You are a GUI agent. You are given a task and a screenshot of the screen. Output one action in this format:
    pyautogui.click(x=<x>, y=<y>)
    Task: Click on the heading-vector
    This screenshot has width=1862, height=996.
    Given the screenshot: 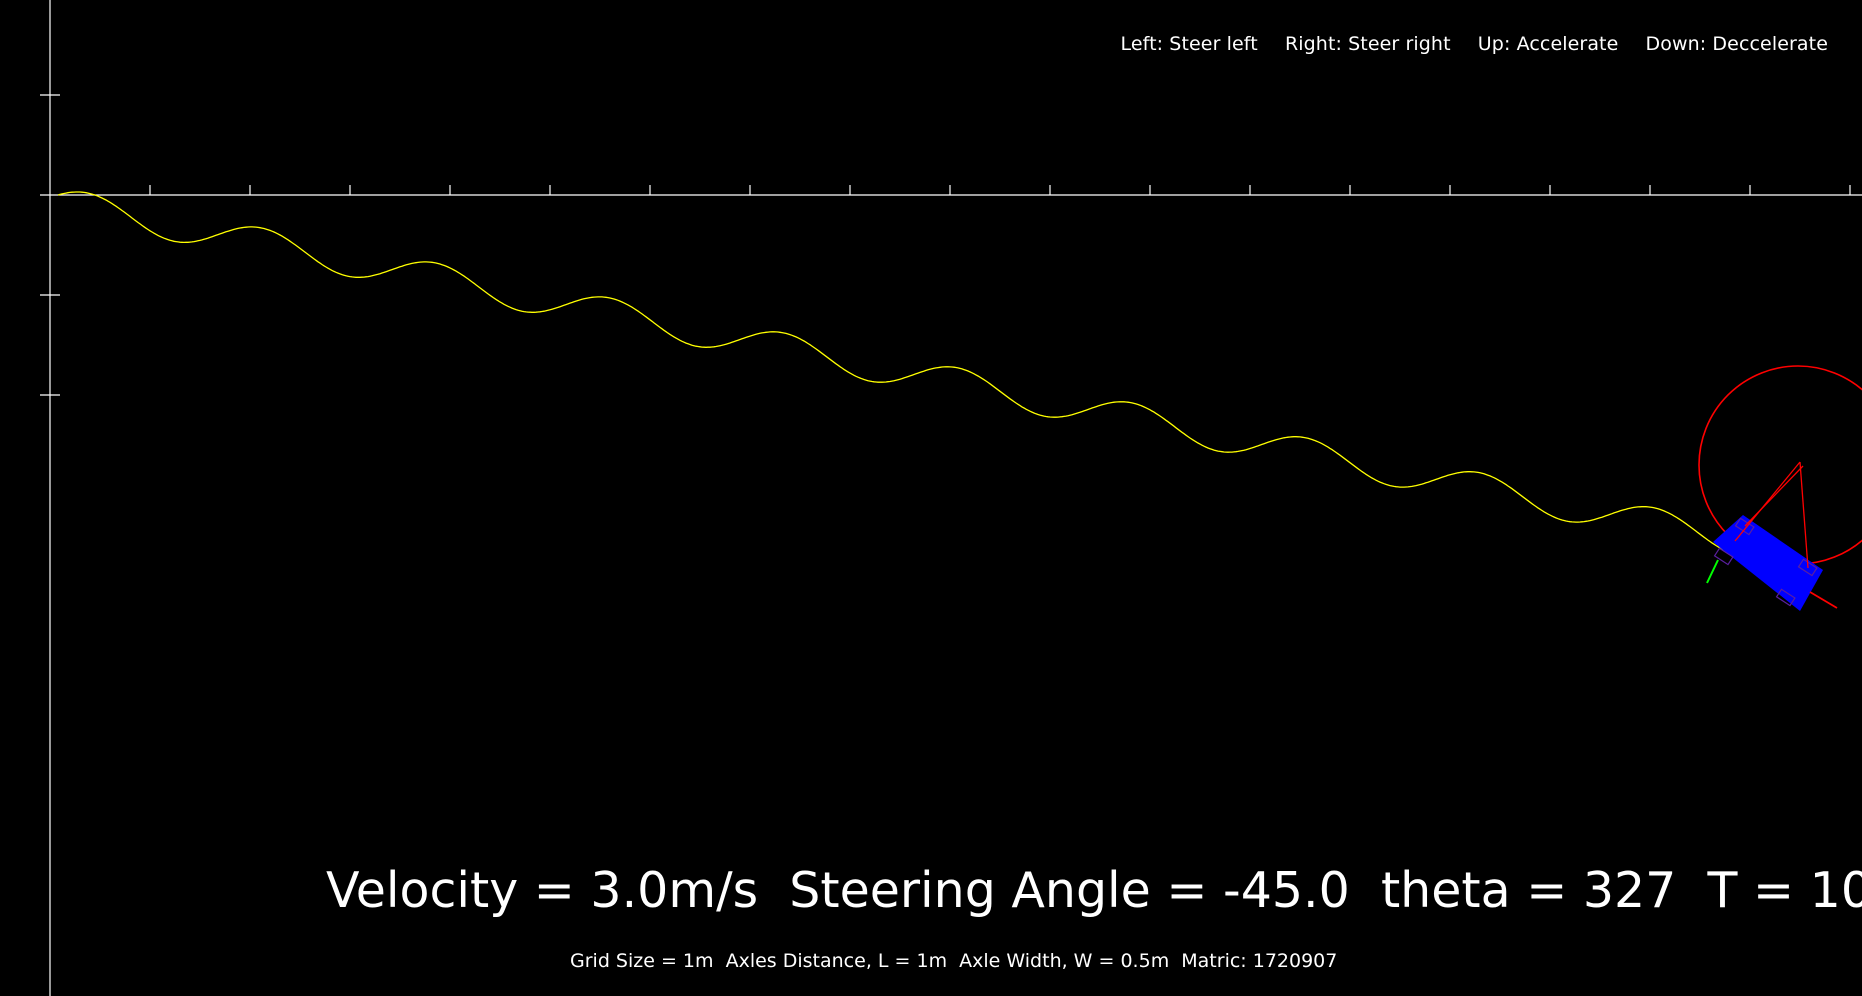 What is the action you would take?
    pyautogui.click(x=1823, y=600)
    